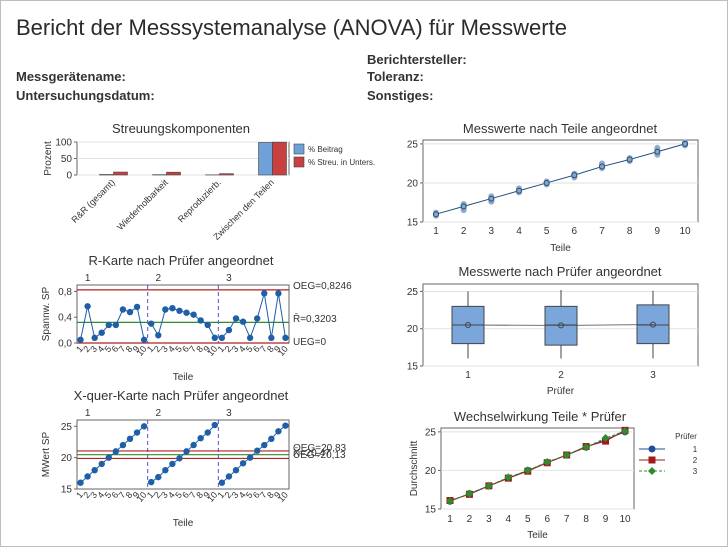 The width and height of the screenshot is (728, 547). I want to click on xbar-x-tick-label: 7, so click(192, 495).